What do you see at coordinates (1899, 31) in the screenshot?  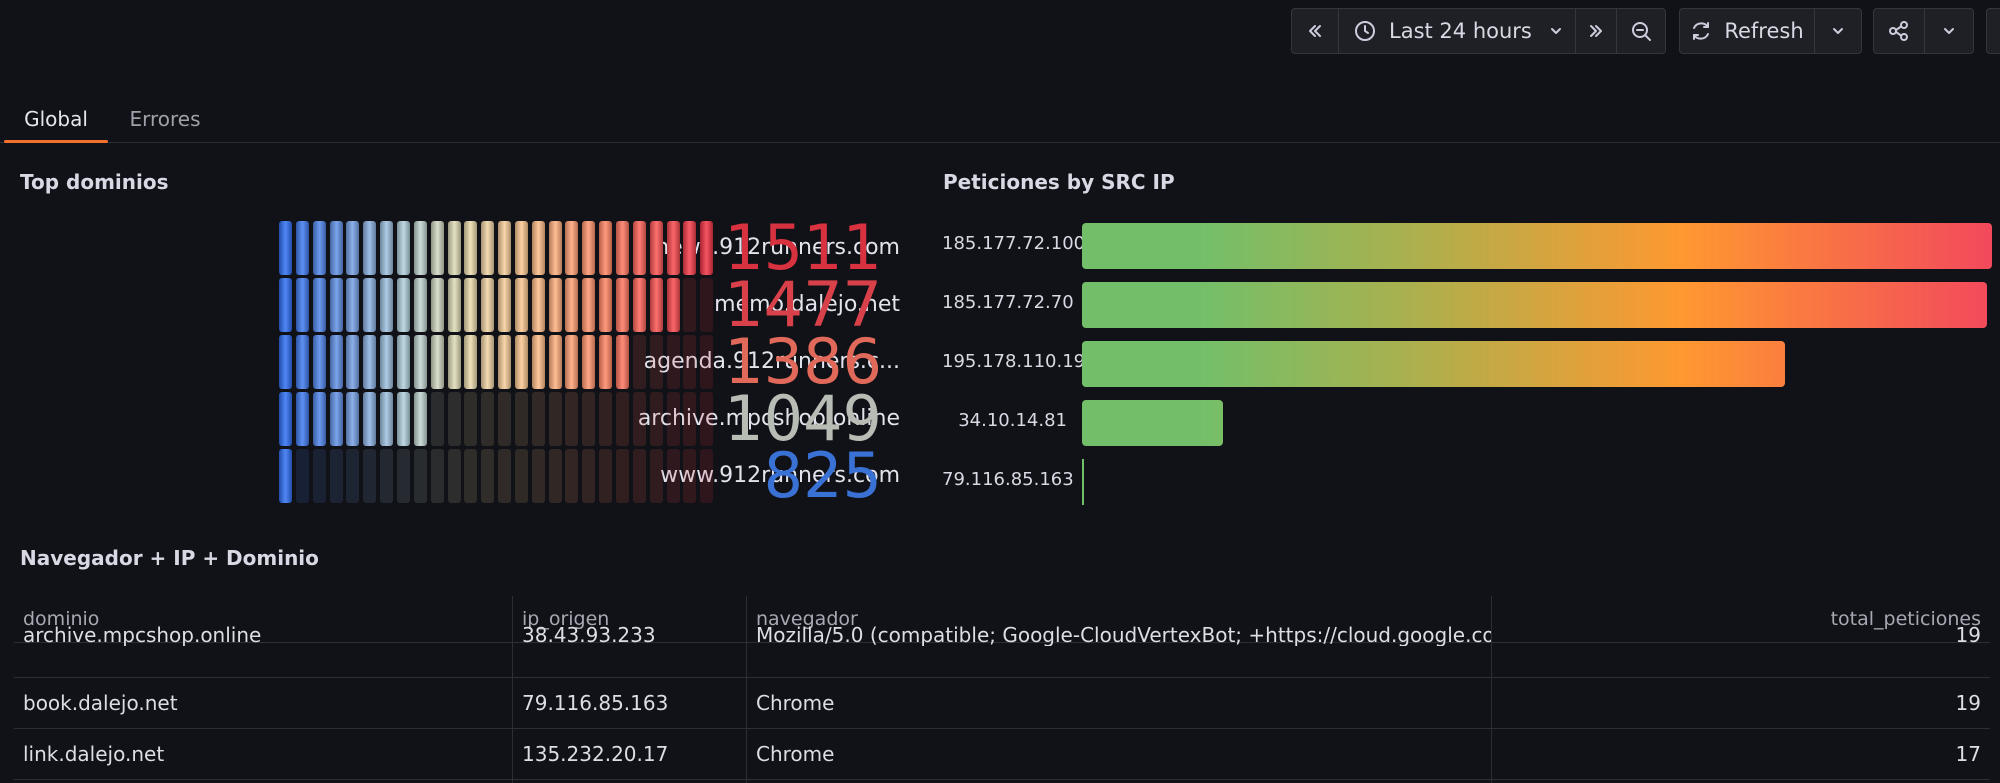 I see `share-button` at bounding box center [1899, 31].